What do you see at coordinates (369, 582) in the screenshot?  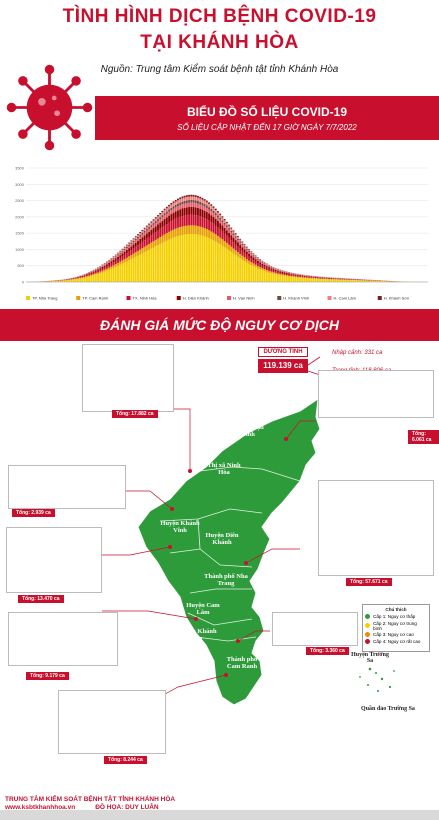 I see `total-nha-trang: Tổng: 57.671 ca` at bounding box center [369, 582].